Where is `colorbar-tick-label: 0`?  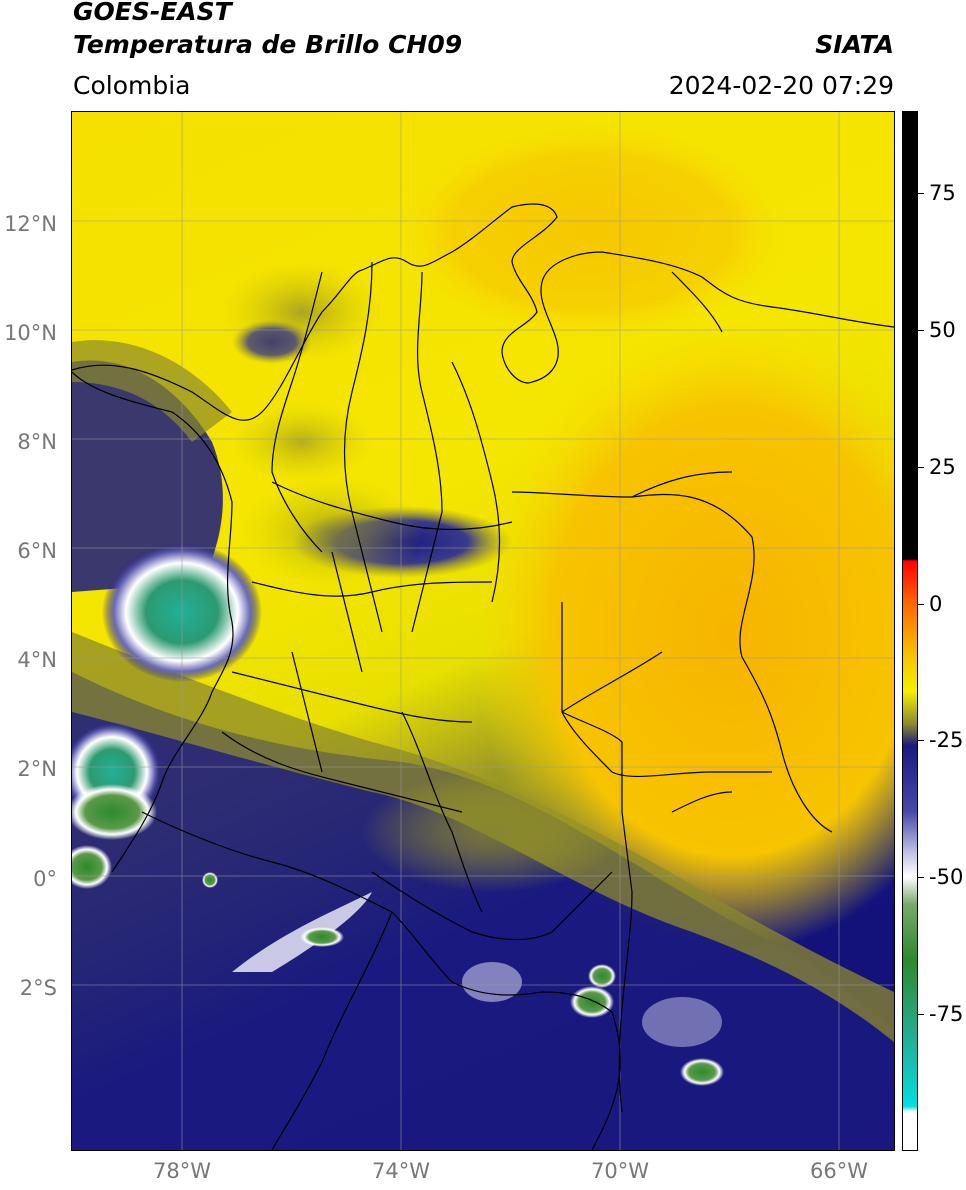 colorbar-tick-label: 0 is located at coordinates (936, 603).